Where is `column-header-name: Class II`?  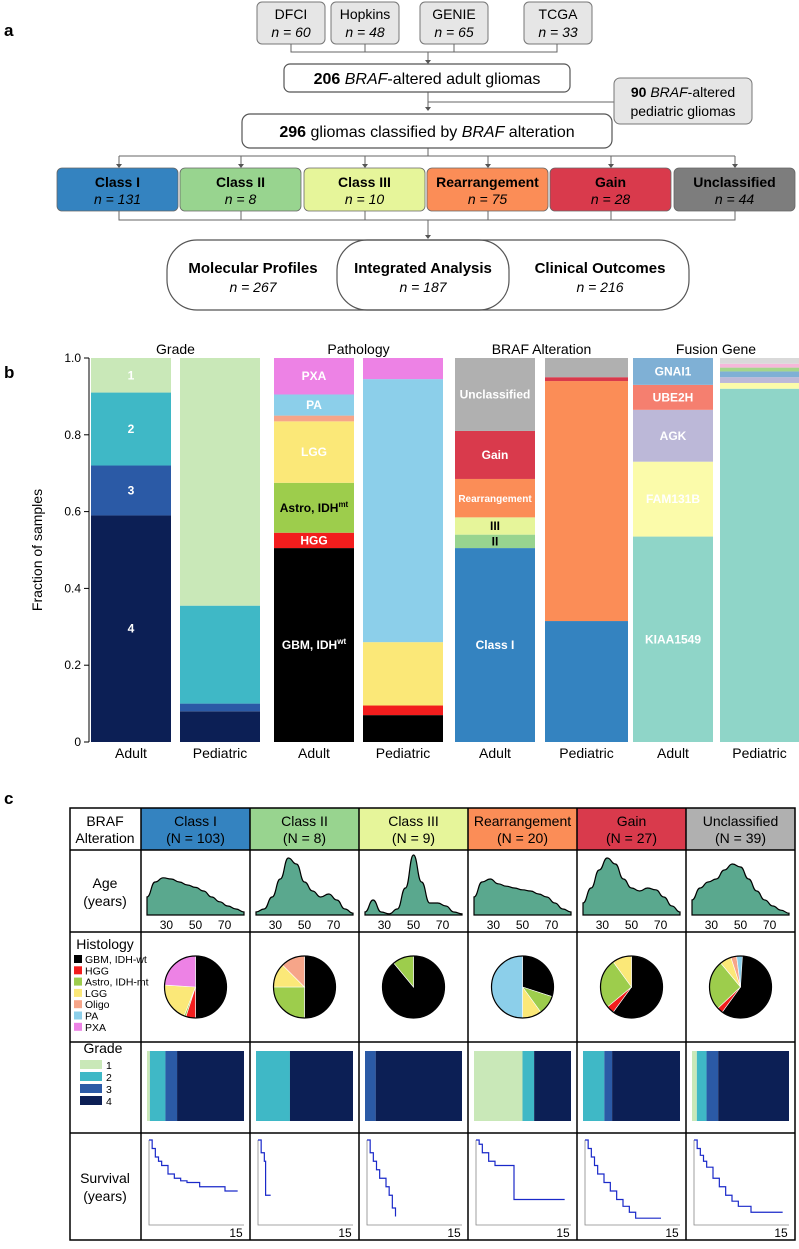 column-header-name: Class II is located at coordinates (304, 821).